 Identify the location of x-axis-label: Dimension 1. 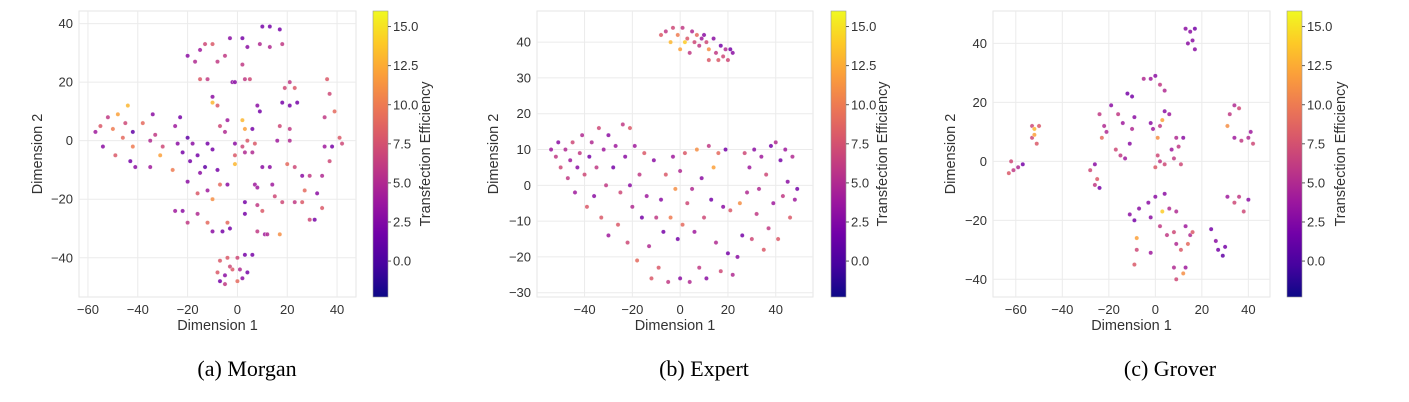
(1131, 326).